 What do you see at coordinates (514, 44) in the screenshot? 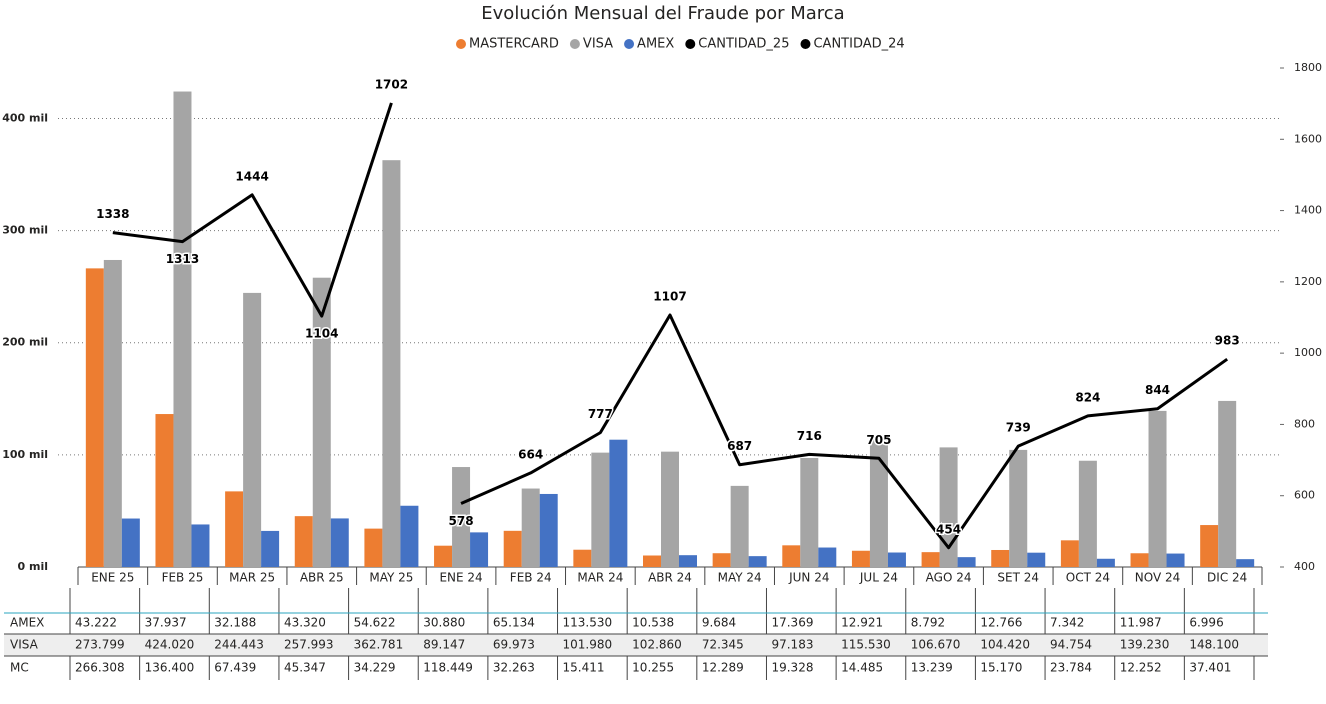
I see `legend-label: MASTERCARD` at bounding box center [514, 44].